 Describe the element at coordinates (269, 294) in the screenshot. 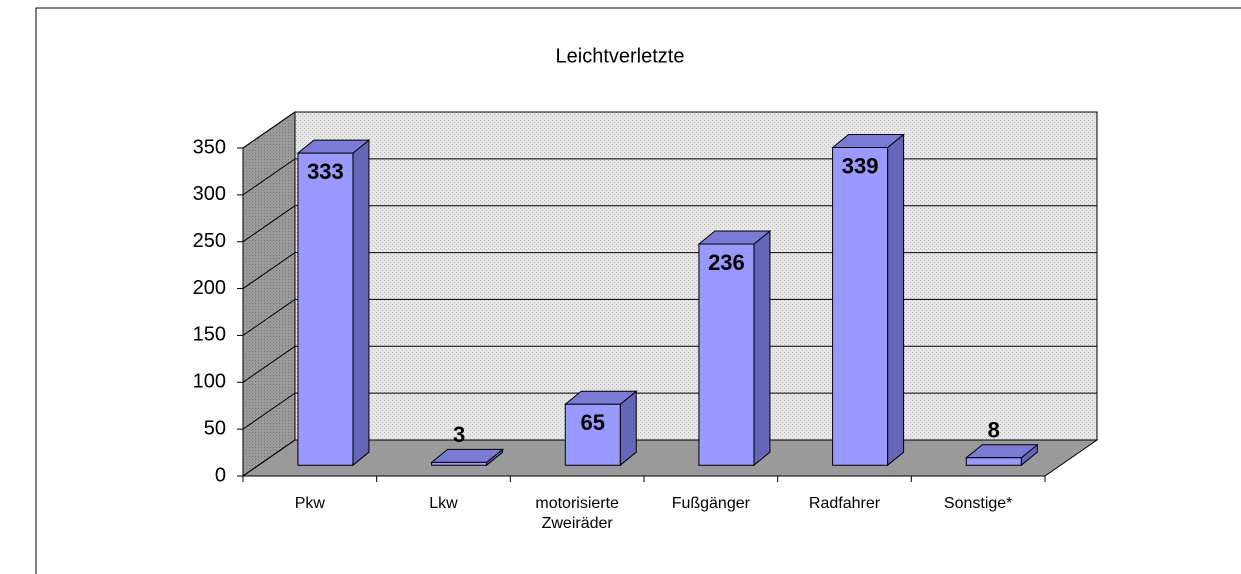

I see `side-wall` at that location.